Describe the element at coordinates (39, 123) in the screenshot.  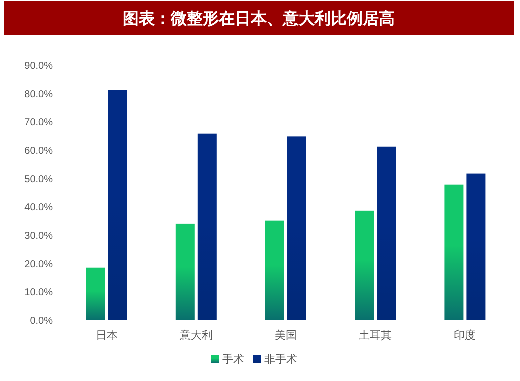
I see `y-tick-label: 70.0%` at that location.